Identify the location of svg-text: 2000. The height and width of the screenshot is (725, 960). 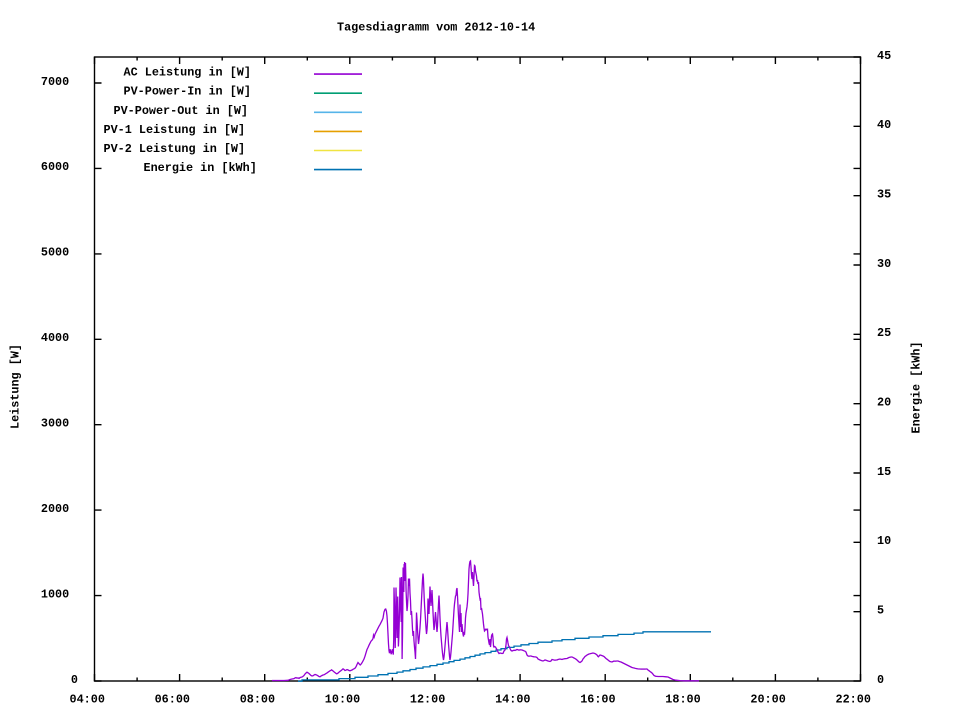
(55, 509).